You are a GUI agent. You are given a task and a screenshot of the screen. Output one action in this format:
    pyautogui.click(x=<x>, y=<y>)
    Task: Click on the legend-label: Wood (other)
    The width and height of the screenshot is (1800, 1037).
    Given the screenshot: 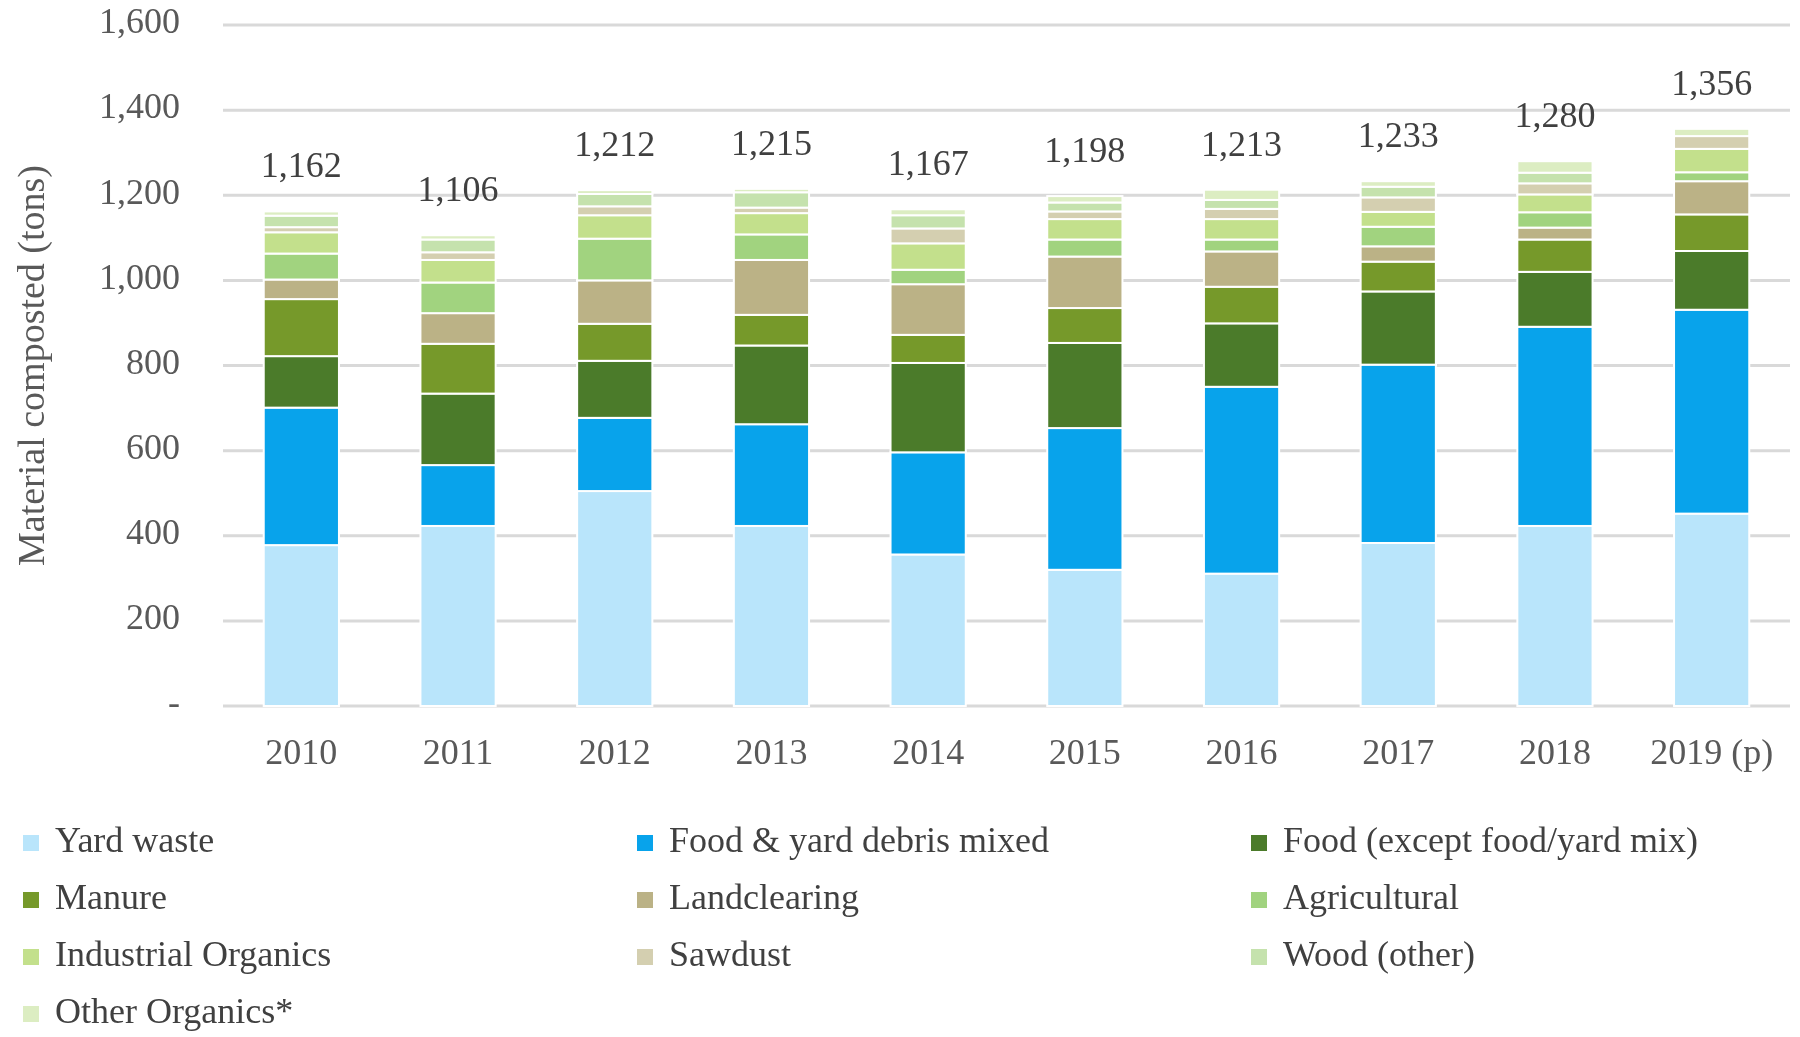 What is the action you would take?
    pyautogui.click(x=1379, y=954)
    